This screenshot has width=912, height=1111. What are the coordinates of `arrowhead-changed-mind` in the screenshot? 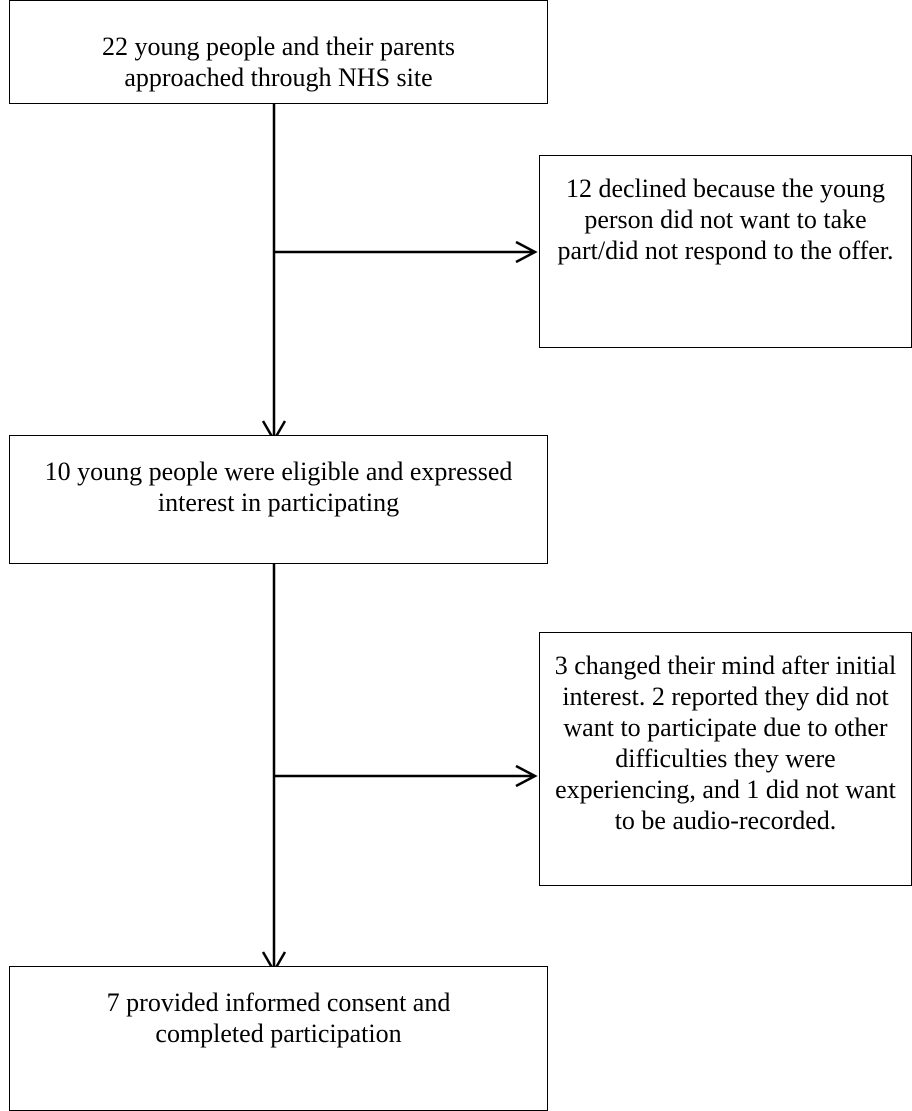 It's located at (526, 776).